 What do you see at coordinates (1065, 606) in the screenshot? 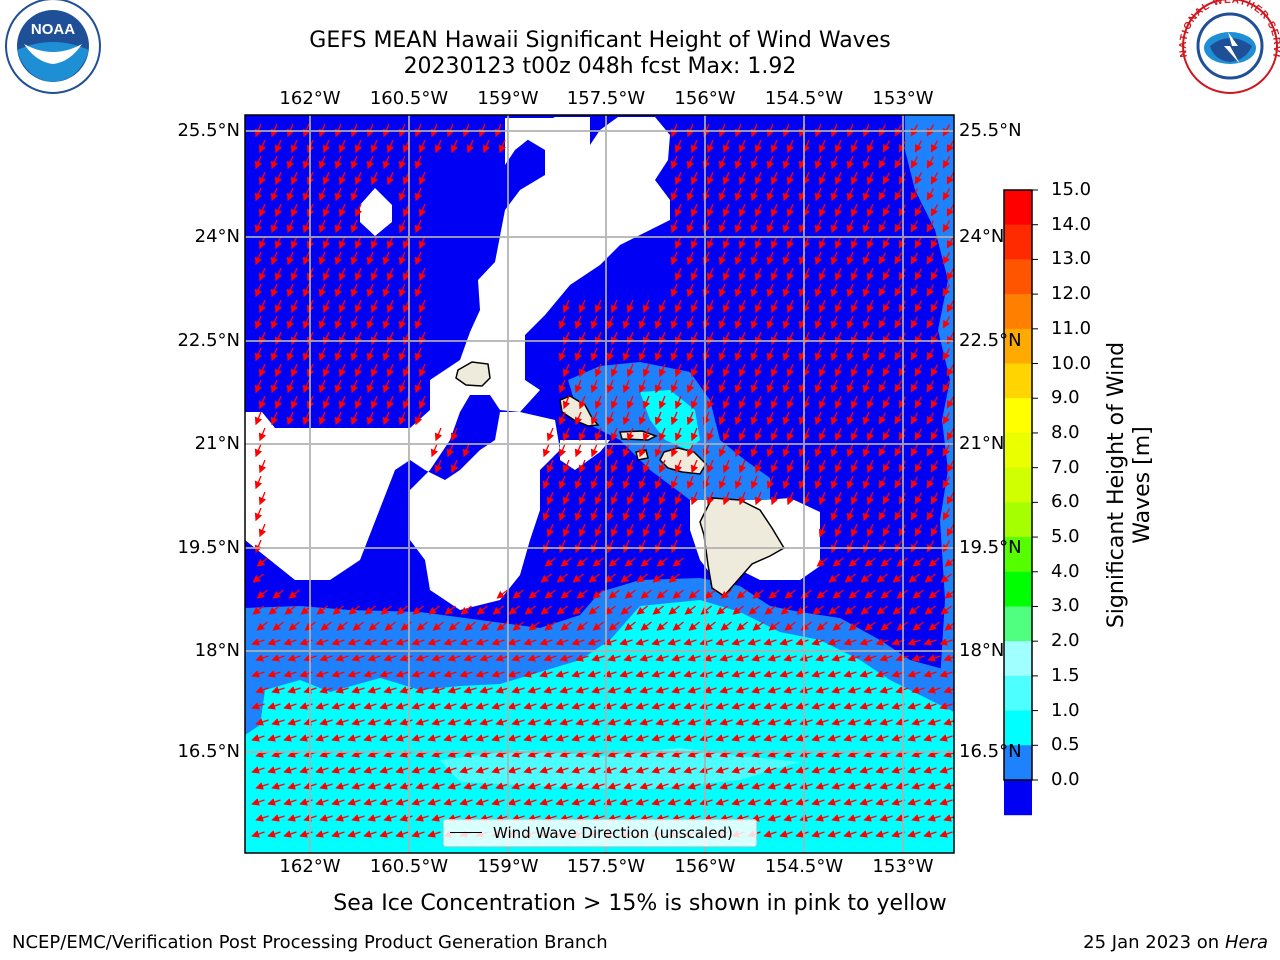
I see `colorbar-tick-label: 3.0` at bounding box center [1065, 606].